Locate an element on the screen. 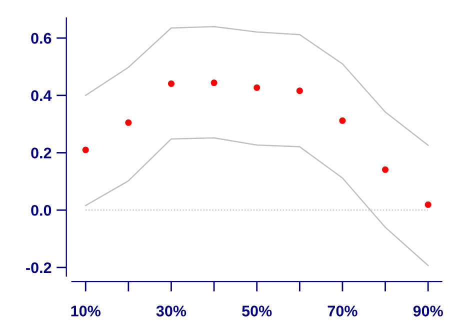  x-tick-label: 30% is located at coordinates (171, 311).